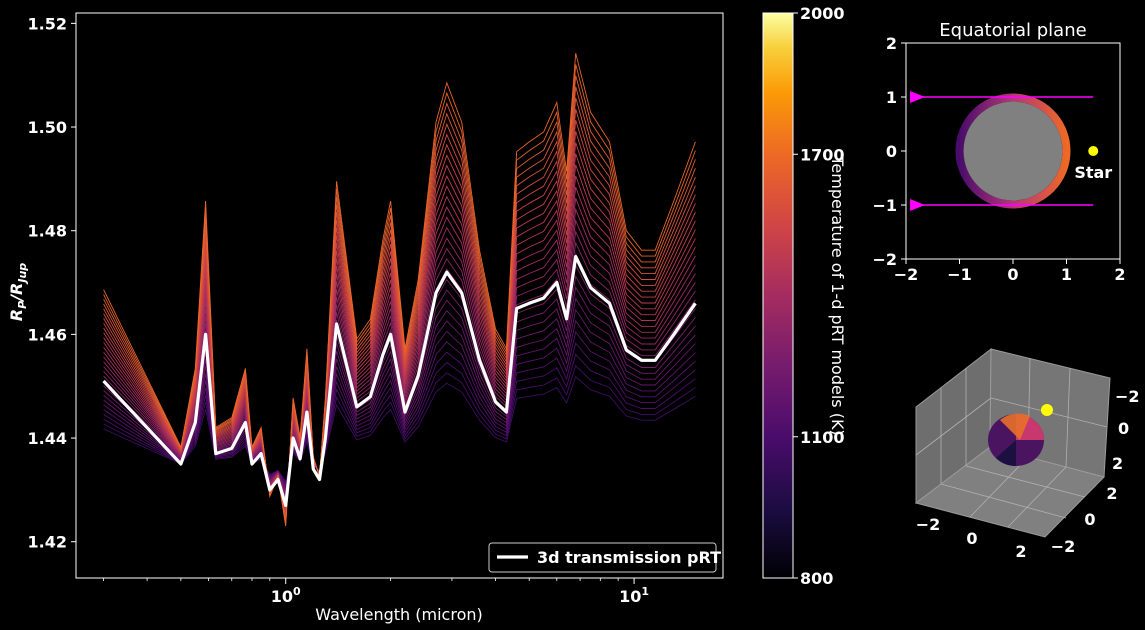  What do you see at coordinates (778, 295) in the screenshot?
I see `colorbar-gradient` at bounding box center [778, 295].